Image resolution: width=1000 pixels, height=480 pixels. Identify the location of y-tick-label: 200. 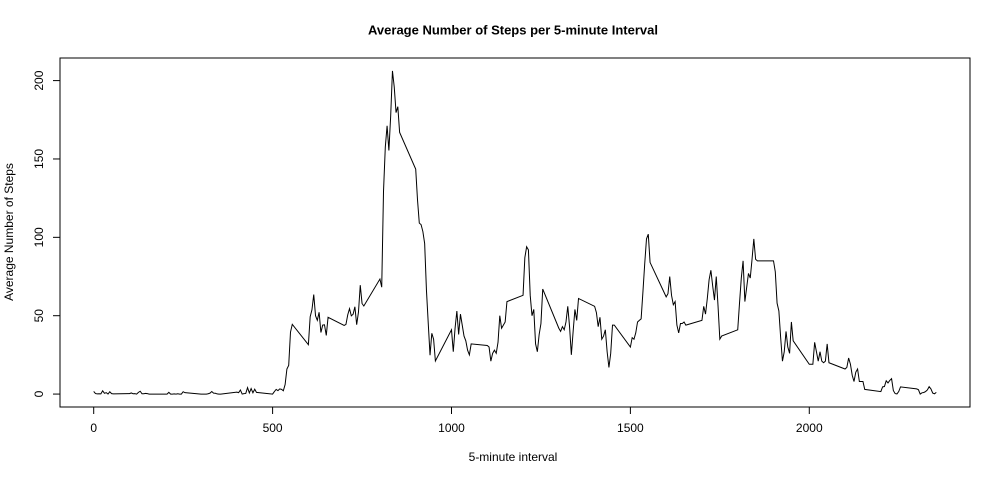
(39, 80).